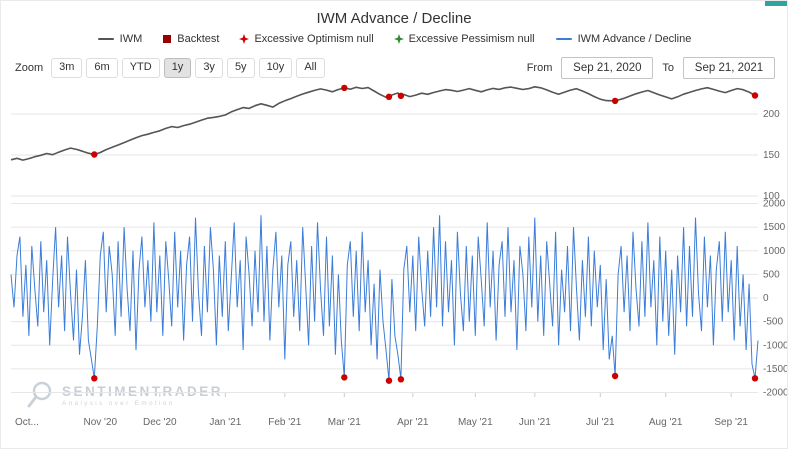 The image size is (788, 449). I want to click on x-axis-label: Aug '21, so click(666, 422).